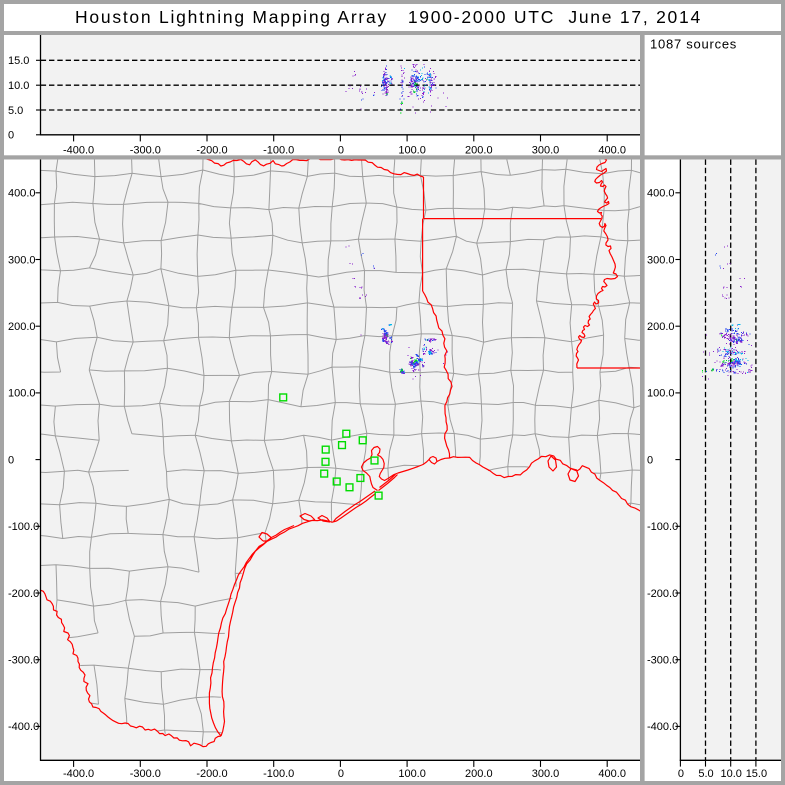  Describe the element at coordinates (693, 44) in the screenshot. I see `svg-text: 1087 sources` at that location.